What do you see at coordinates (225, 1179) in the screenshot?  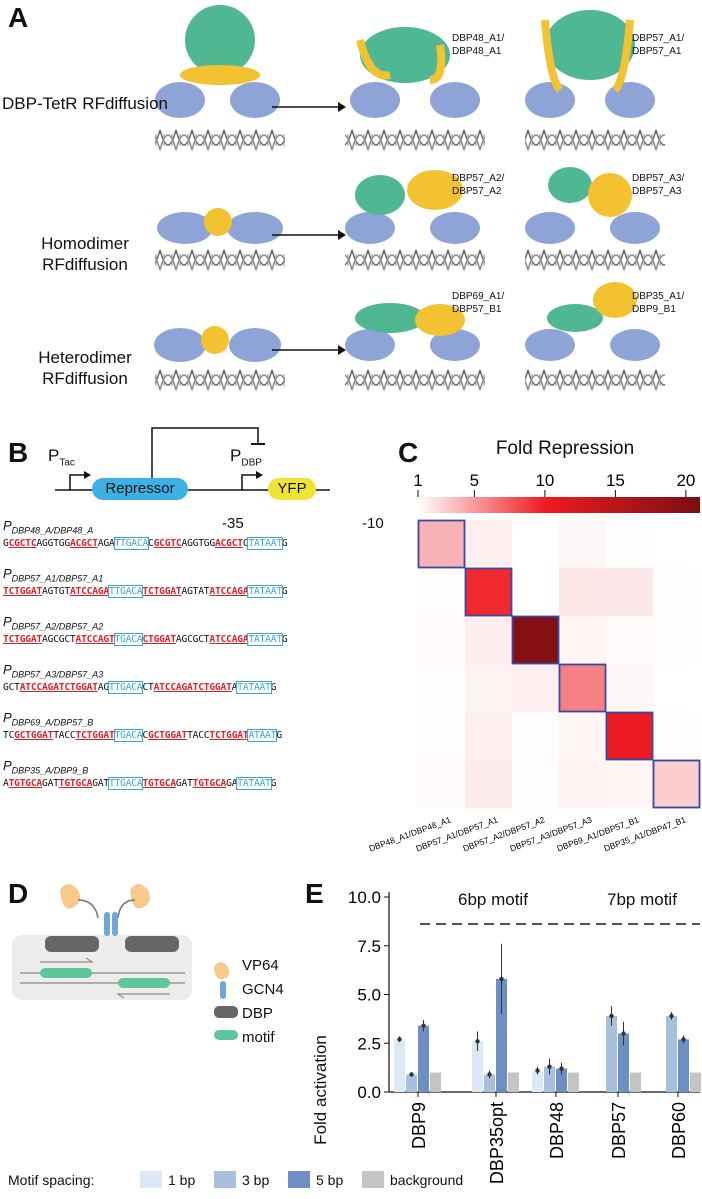 I see `swatch-3bp` at bounding box center [225, 1179].